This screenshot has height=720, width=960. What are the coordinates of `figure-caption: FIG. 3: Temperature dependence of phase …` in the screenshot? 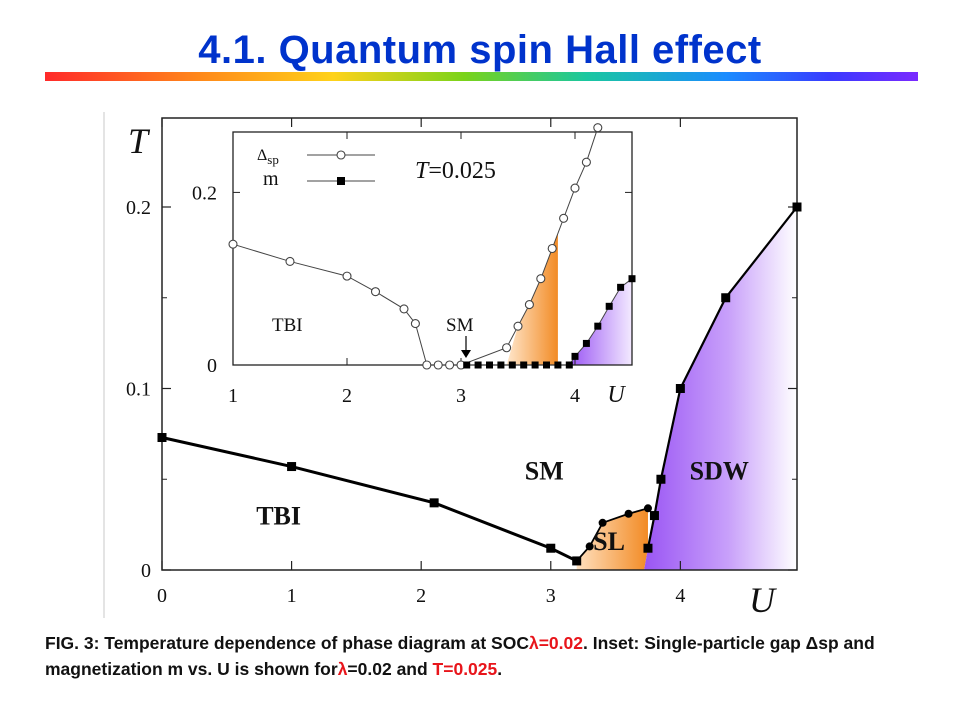 It's located at (495, 656).